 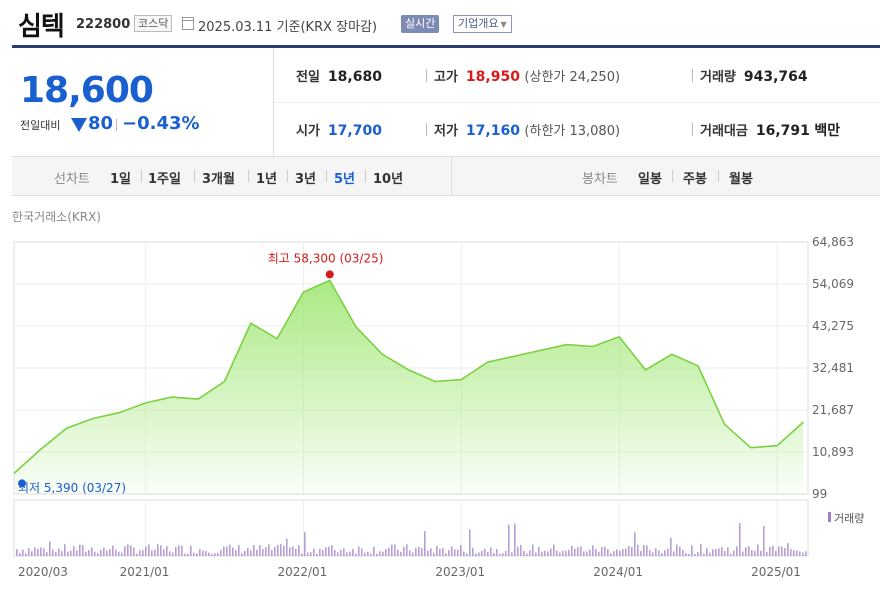 I want to click on tab-daily: 일봉, so click(x=650, y=179).